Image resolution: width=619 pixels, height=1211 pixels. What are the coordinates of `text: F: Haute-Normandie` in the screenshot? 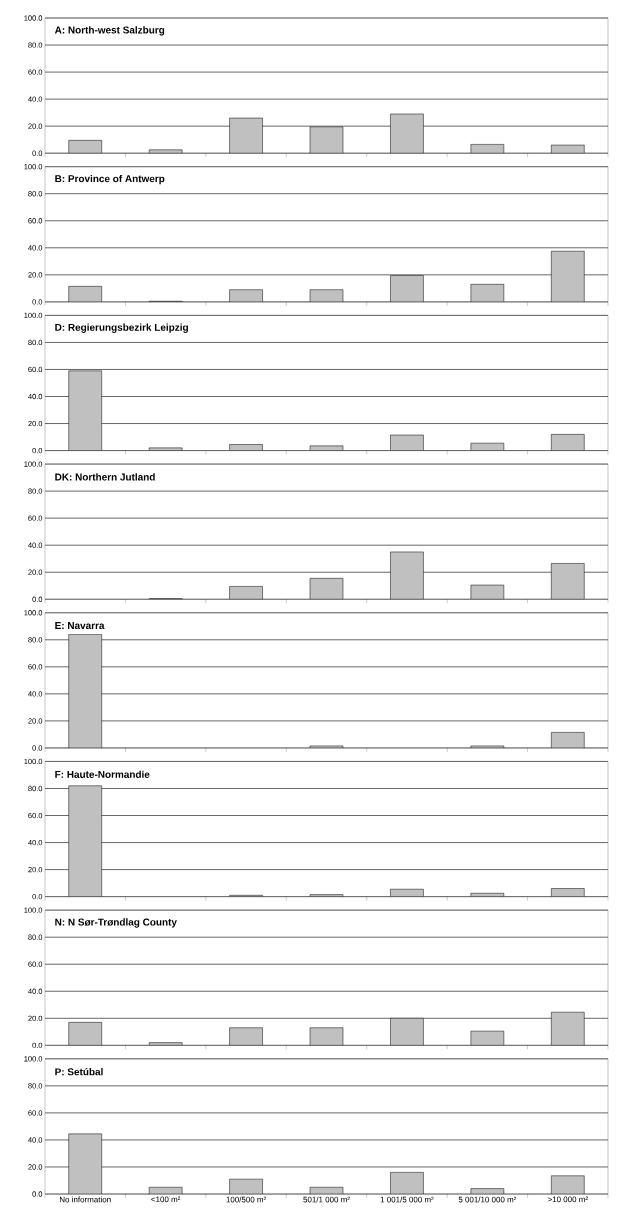 It's located at (102, 774).